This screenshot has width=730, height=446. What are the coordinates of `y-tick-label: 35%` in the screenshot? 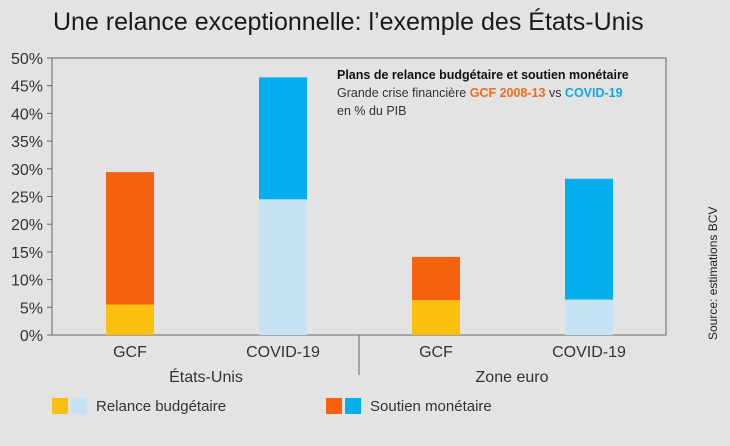 It's located at (27, 142).